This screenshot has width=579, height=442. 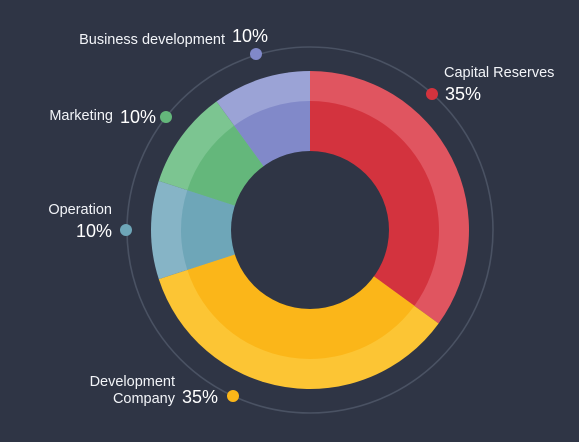 What do you see at coordinates (200, 397) in the screenshot?
I see `value-label-development-company: 35%` at bounding box center [200, 397].